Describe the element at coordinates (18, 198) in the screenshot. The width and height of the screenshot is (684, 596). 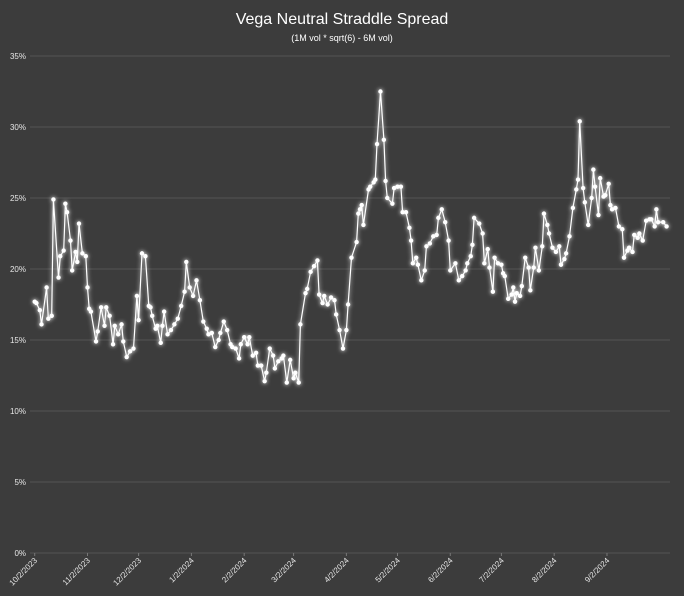
I see `y-tick-label: 25%` at that location.